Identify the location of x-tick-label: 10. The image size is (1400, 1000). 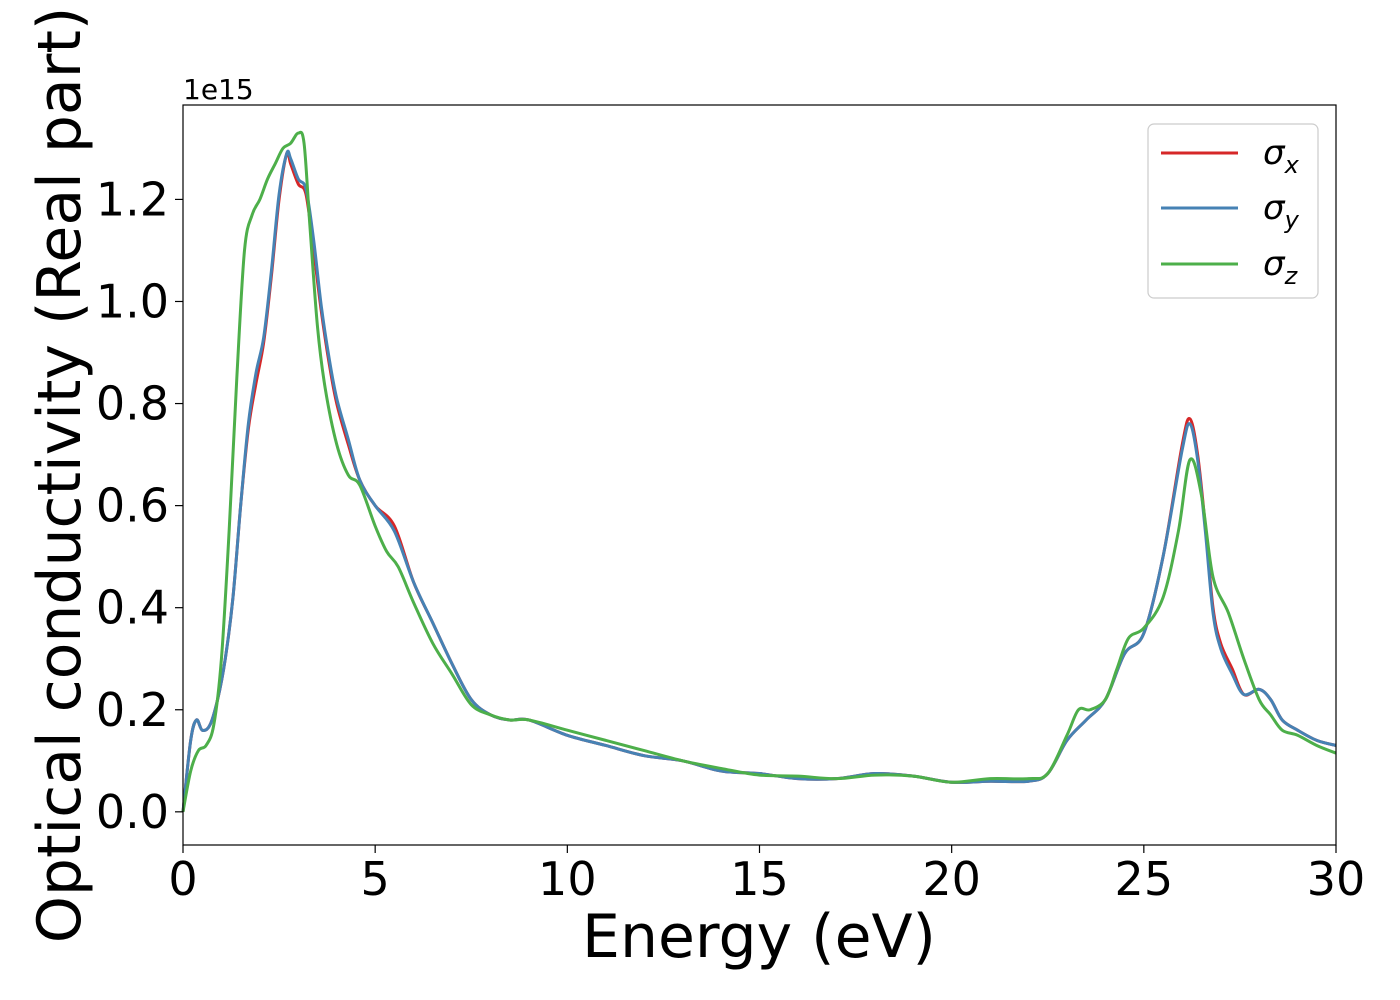
(567, 879).